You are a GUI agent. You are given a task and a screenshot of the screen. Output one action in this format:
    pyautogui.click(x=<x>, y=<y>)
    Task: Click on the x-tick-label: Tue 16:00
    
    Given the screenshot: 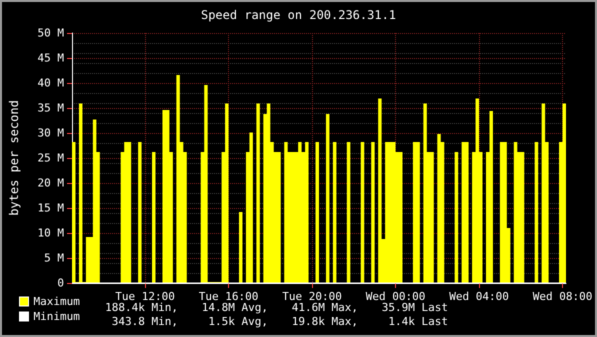 What is the action you would take?
    pyautogui.click(x=228, y=296)
    